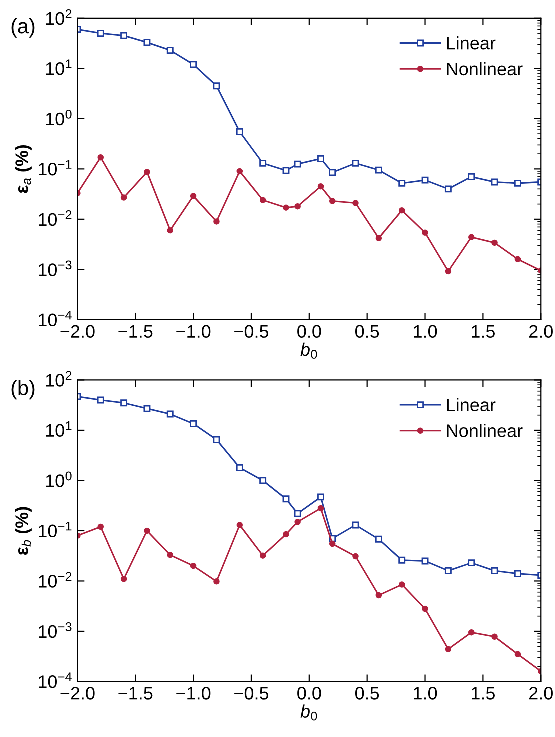  Describe the element at coordinates (23, 390) in the screenshot. I see `chart-title: (b)` at that location.